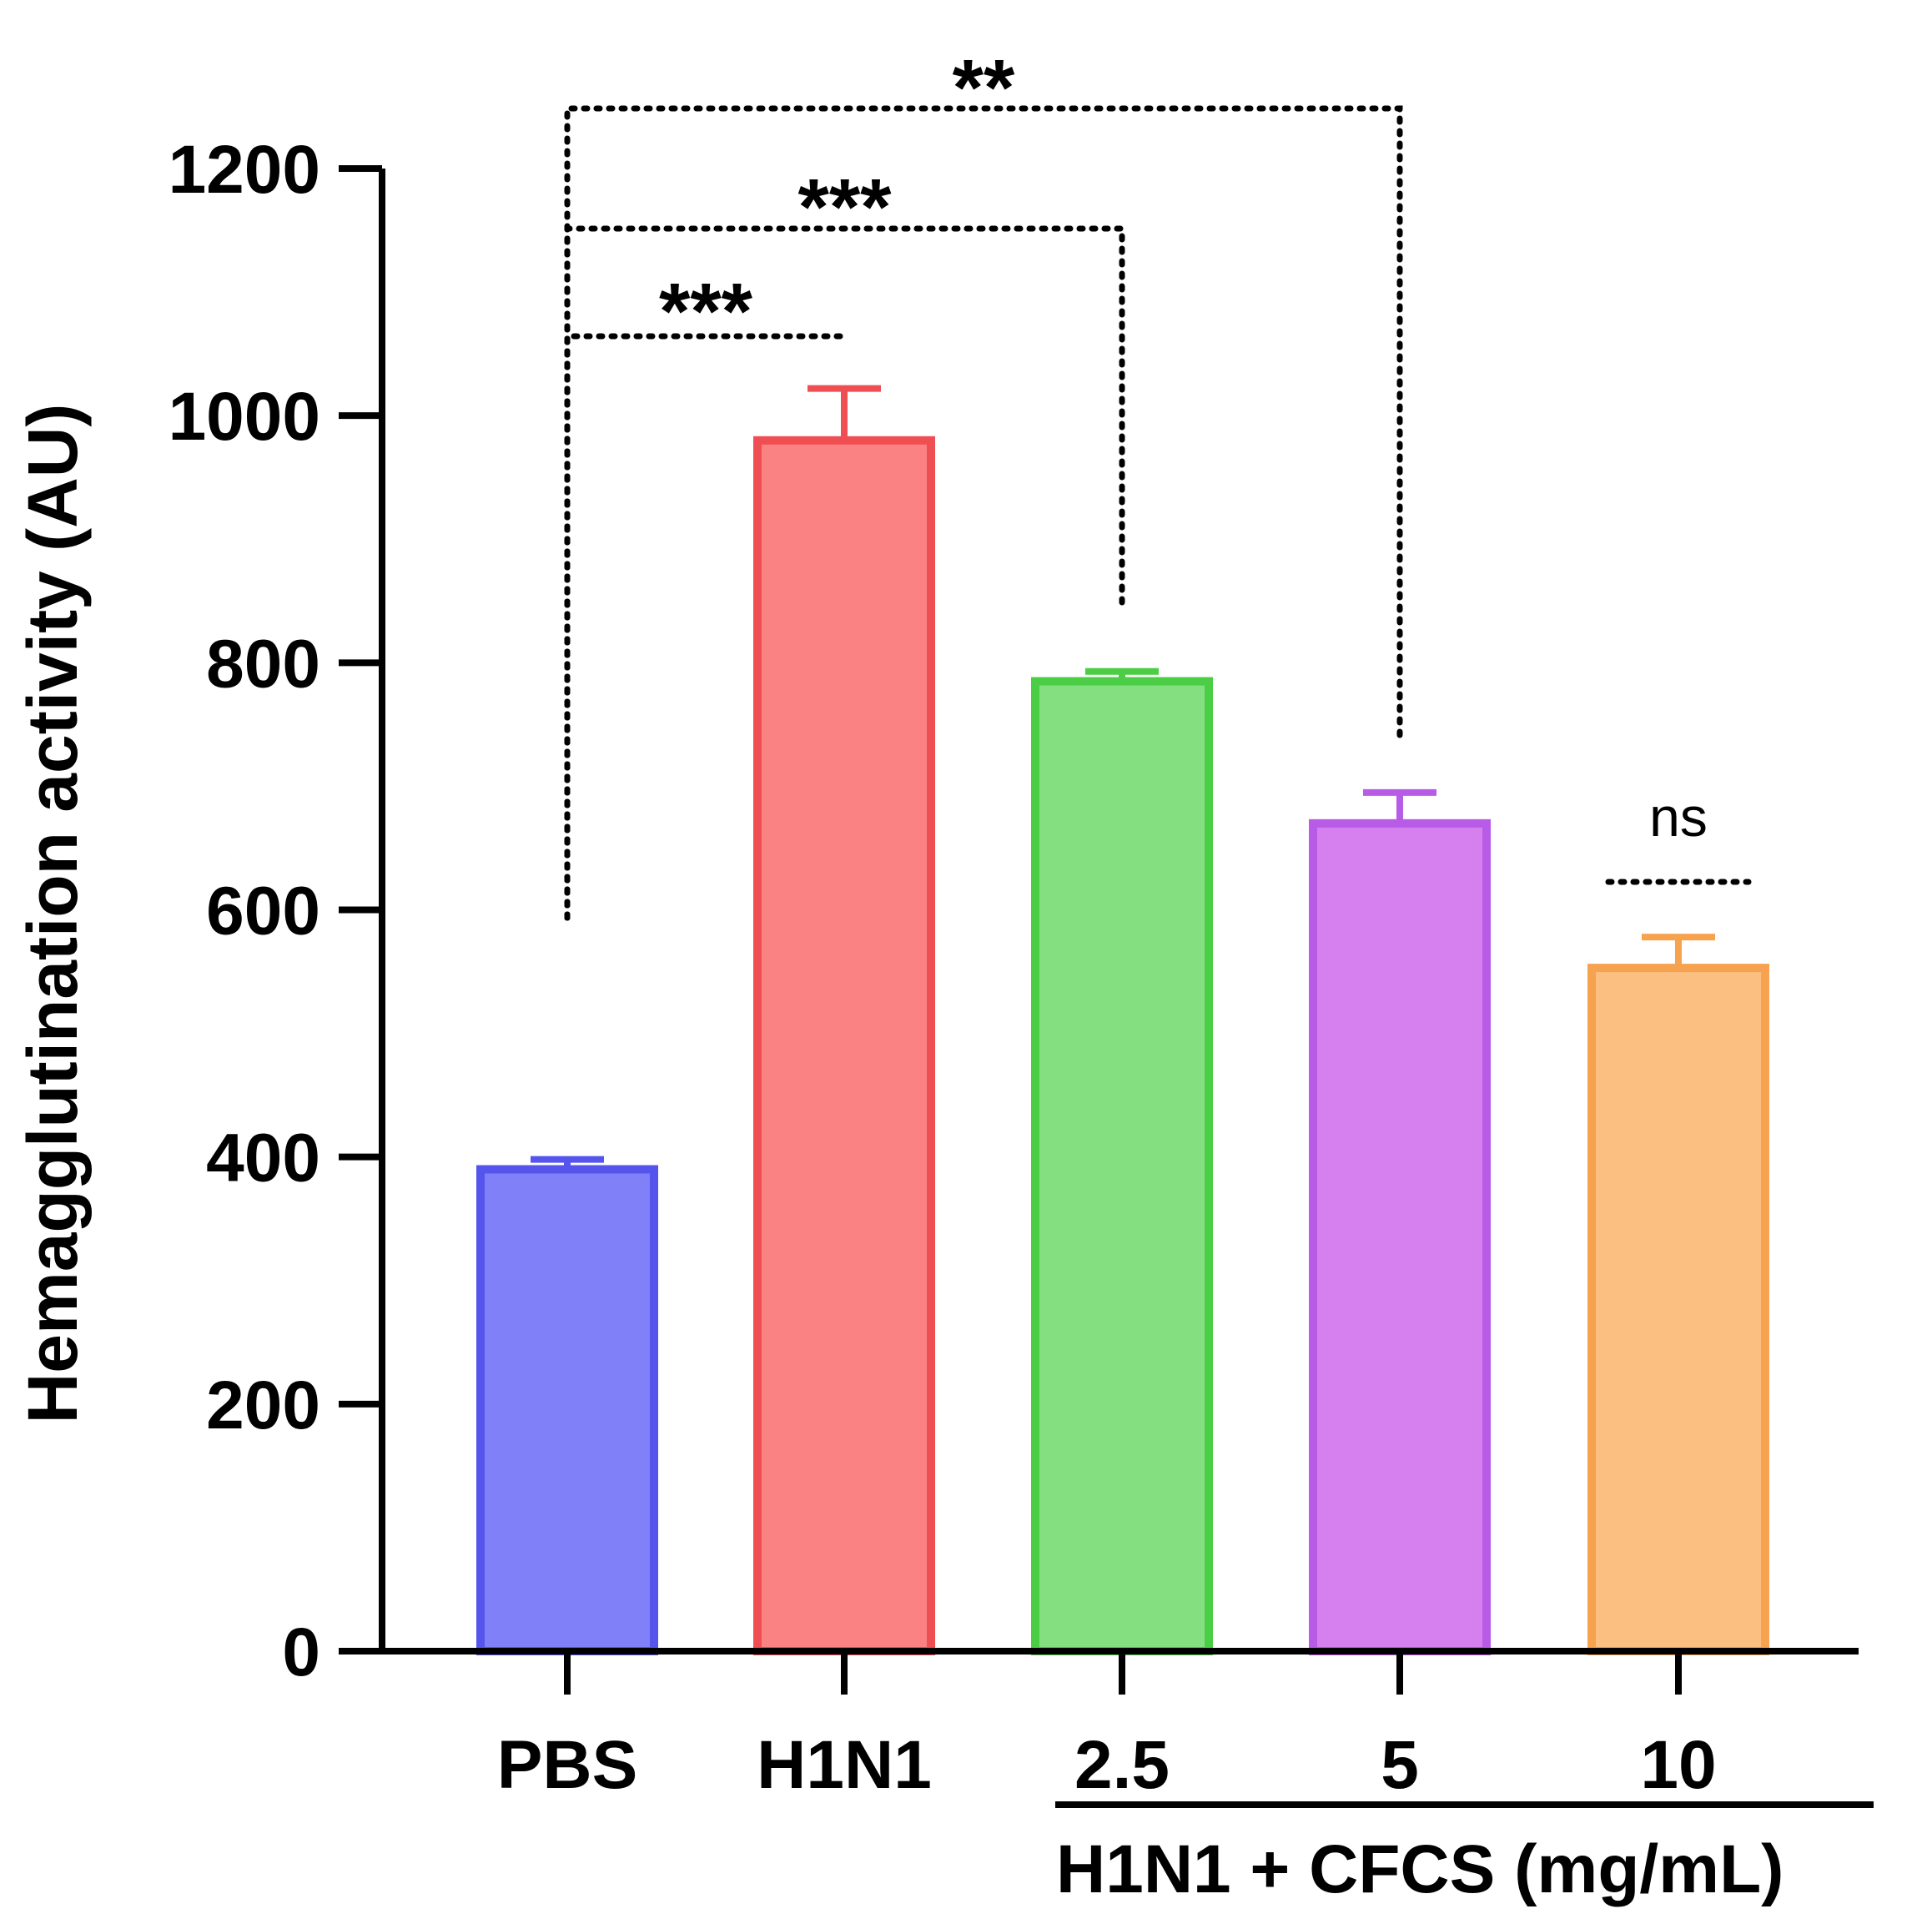 This screenshot has width=1932, height=1929. I want to click on significance-label-3: ns, so click(1678, 817).